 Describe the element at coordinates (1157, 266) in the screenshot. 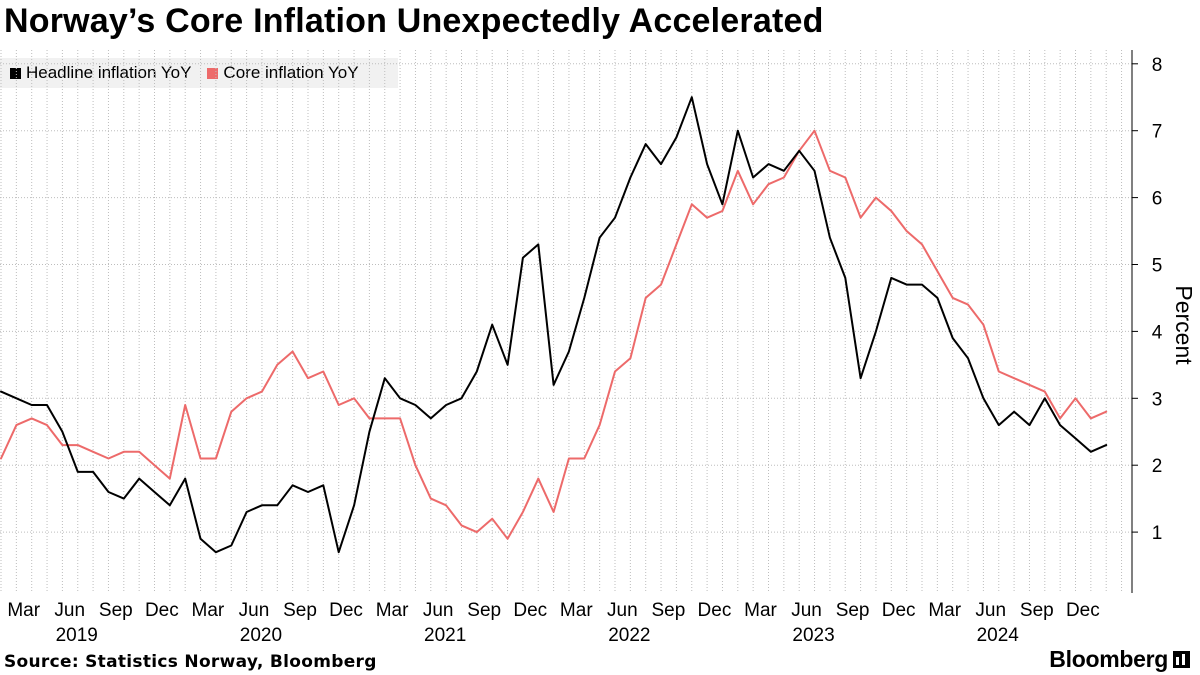

I see `y-tick-label: 5` at that location.